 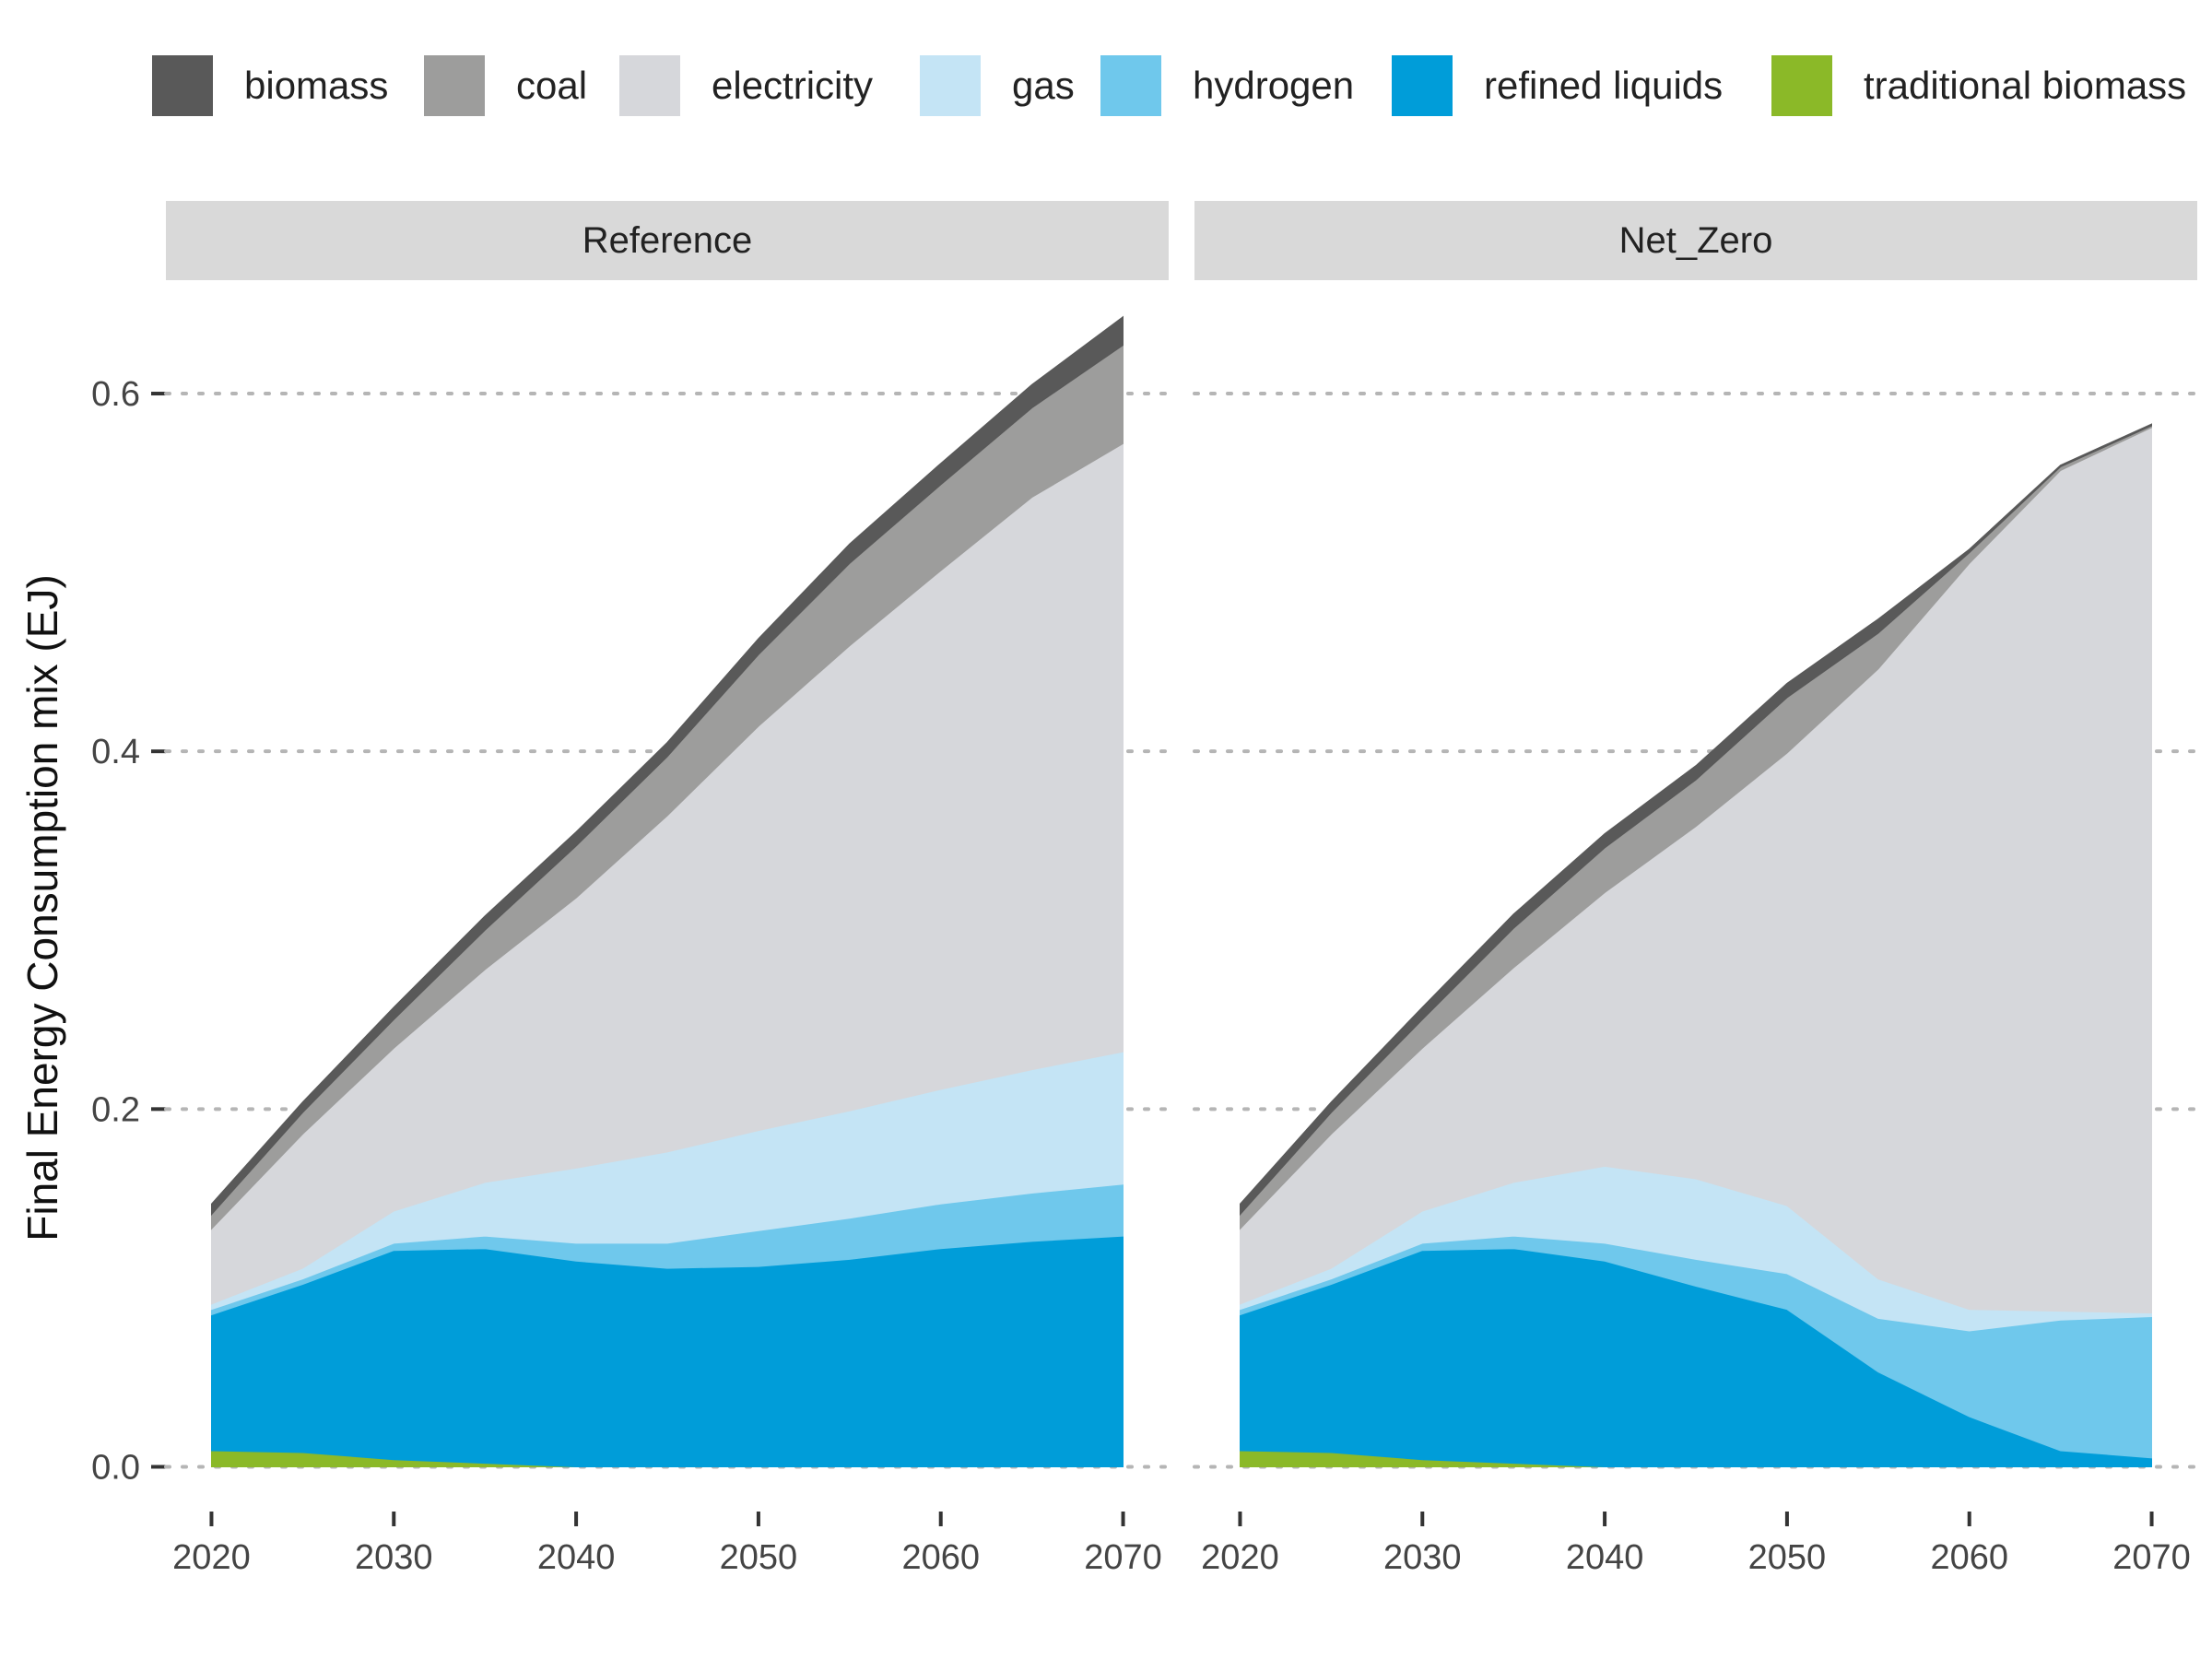 I want to click on legend-item-refined-liquids: refined liquids, so click(x=1557, y=85).